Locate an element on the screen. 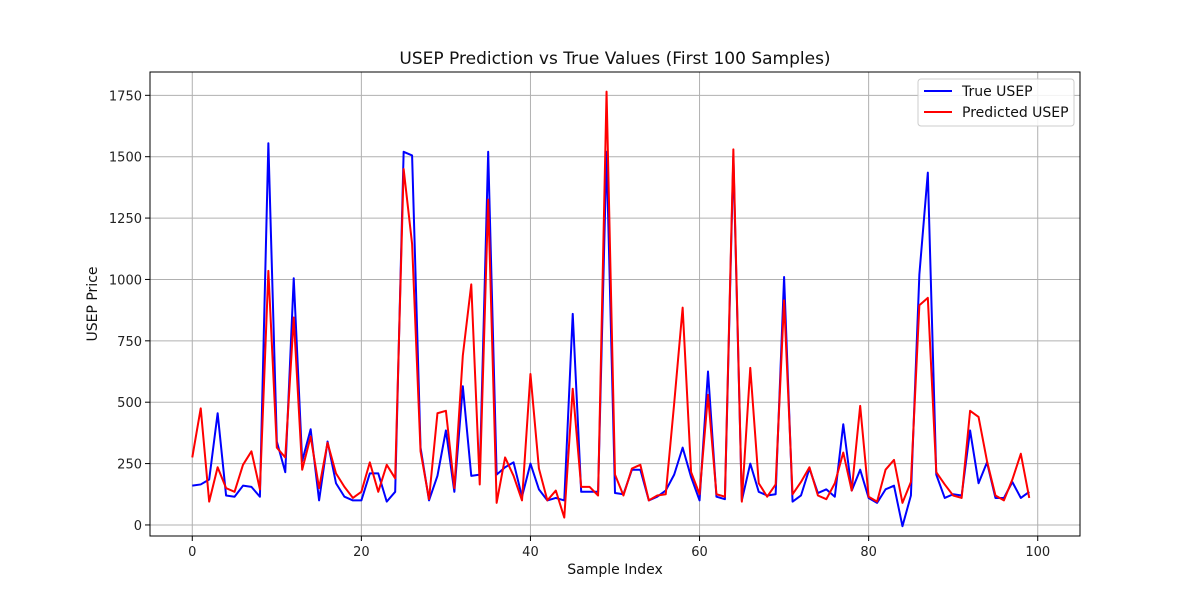  y-tick-label: 1250 is located at coordinates (125, 219).